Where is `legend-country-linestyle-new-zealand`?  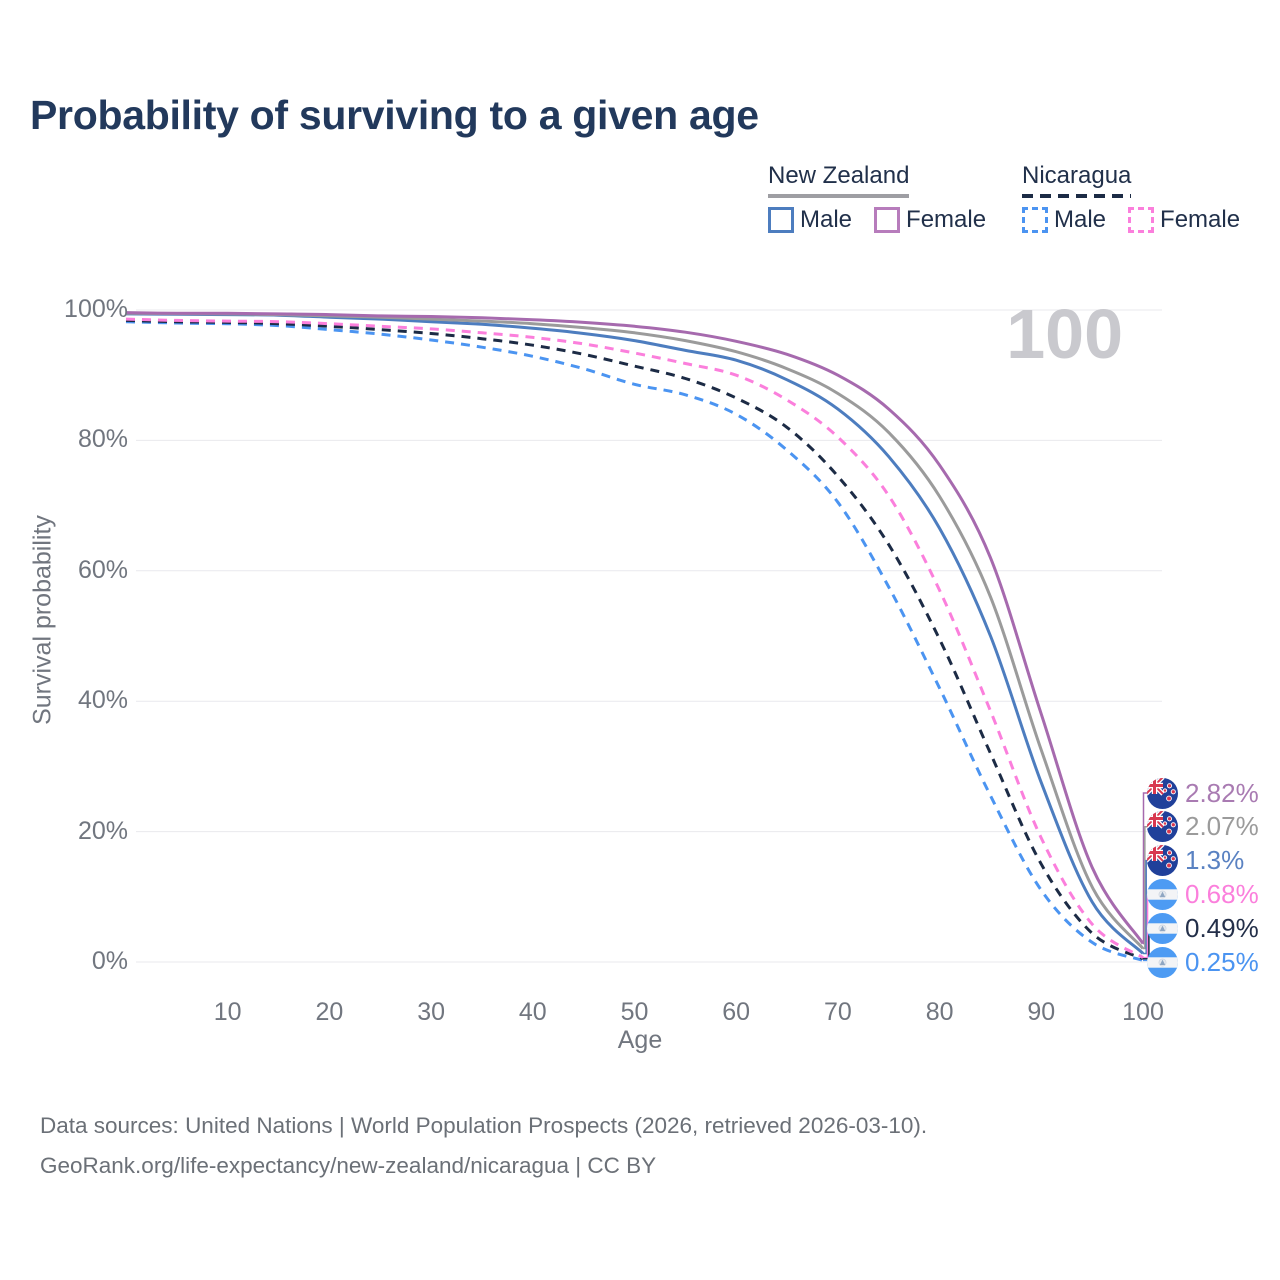
legend-country-linestyle-new-zealand is located at coordinates (839, 196).